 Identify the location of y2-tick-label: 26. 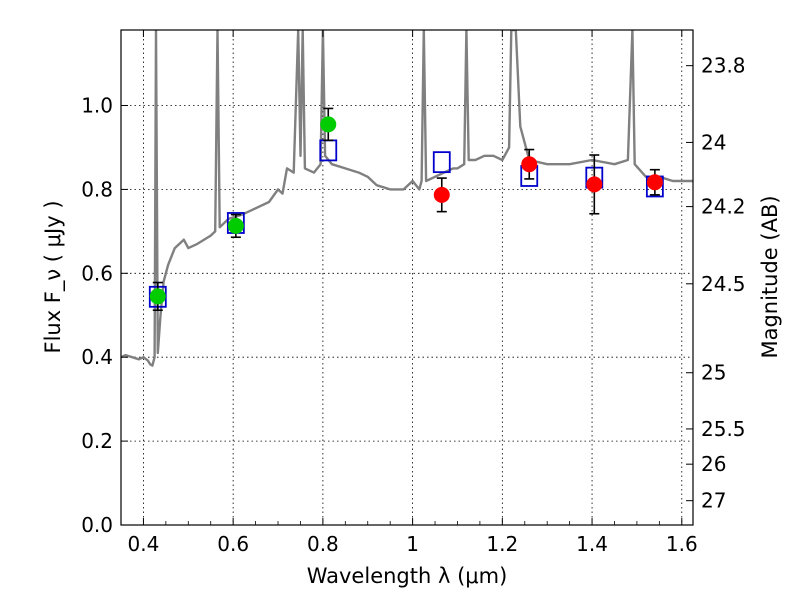
(713, 464).